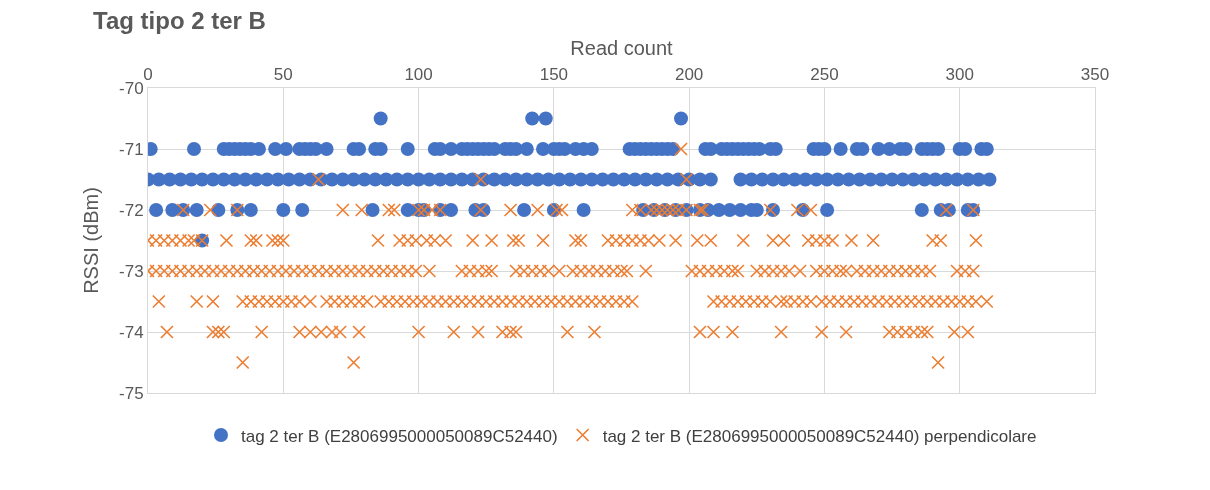 This screenshot has height=490, width=1210. What do you see at coordinates (824, 75) in the screenshot?
I see `x-tick-label: 250` at bounding box center [824, 75].